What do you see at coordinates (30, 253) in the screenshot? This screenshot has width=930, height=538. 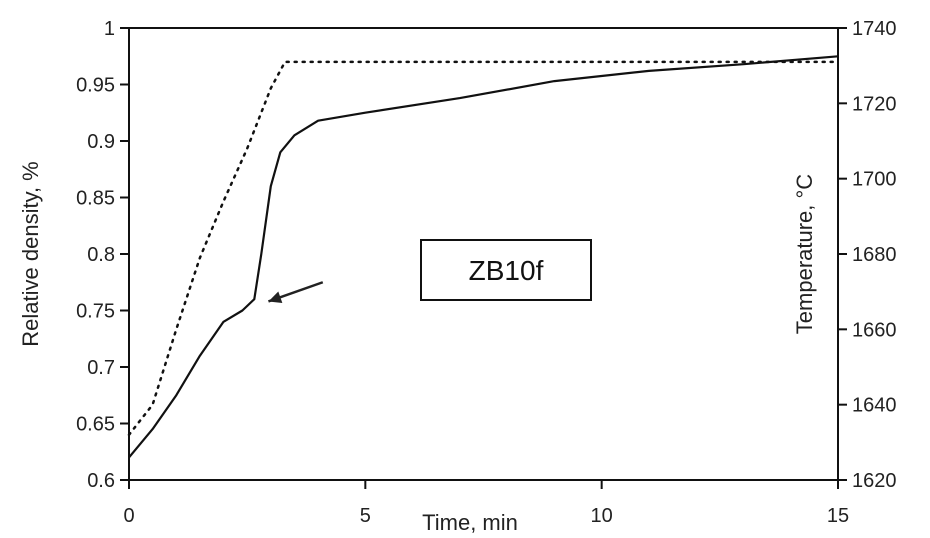 I see `left-axis-title: Relative density, %` at bounding box center [30, 253].